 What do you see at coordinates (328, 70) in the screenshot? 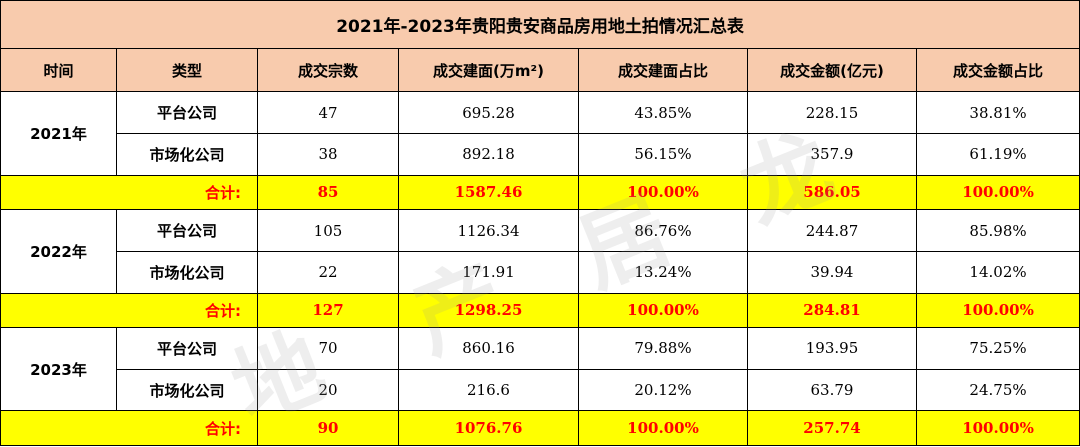
I see `header-count: 成交宗数` at bounding box center [328, 70].